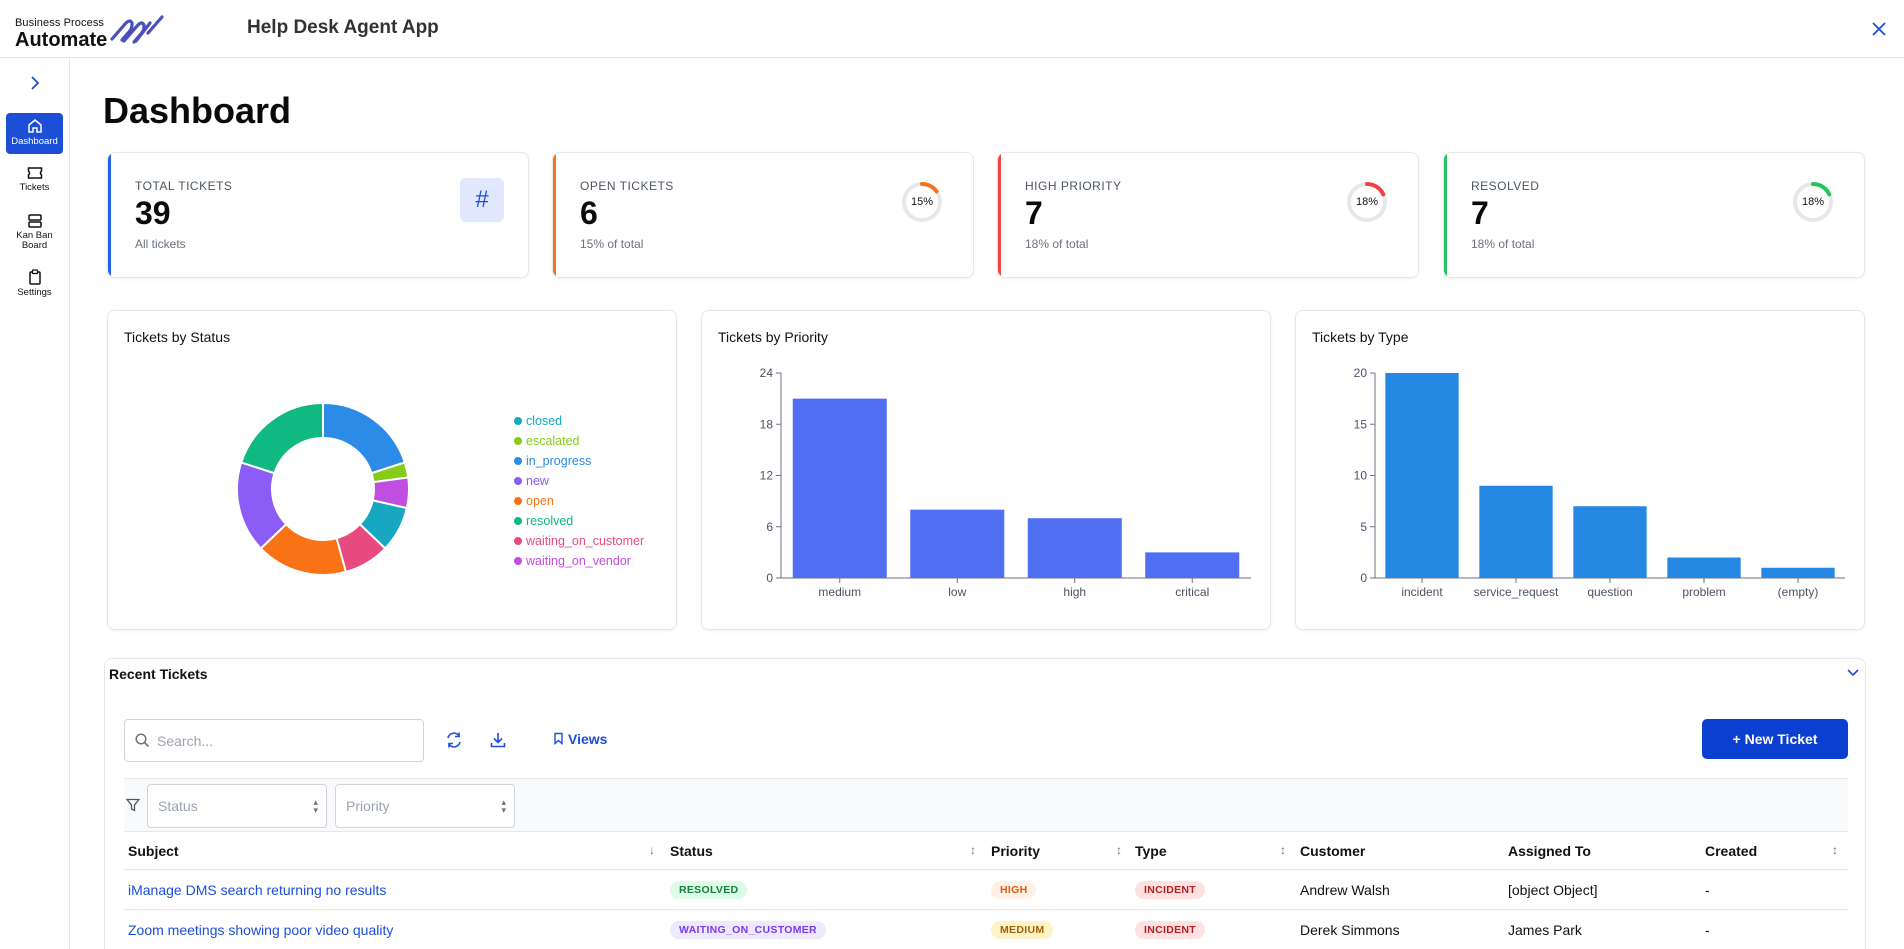 The height and width of the screenshot is (949, 1904). What do you see at coordinates (1170, 930) in the screenshot?
I see `type-badge: INCIDENT` at bounding box center [1170, 930].